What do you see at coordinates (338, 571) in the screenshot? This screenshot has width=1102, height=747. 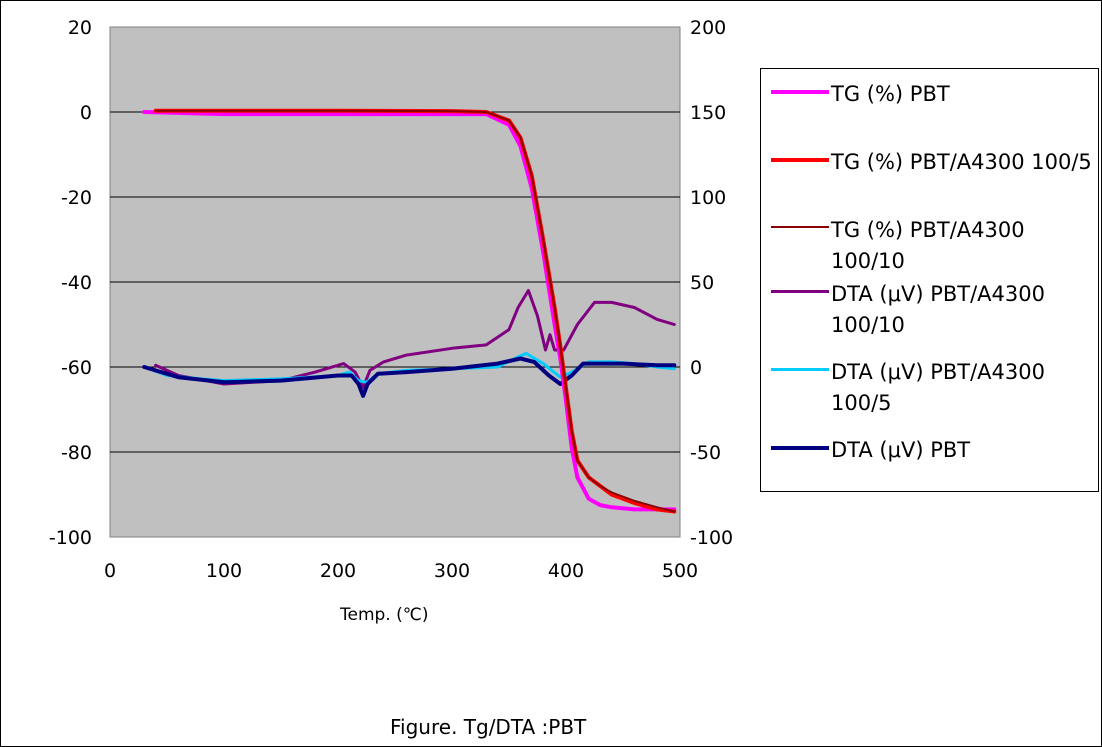 I see `x-tick-label: 200` at bounding box center [338, 571].